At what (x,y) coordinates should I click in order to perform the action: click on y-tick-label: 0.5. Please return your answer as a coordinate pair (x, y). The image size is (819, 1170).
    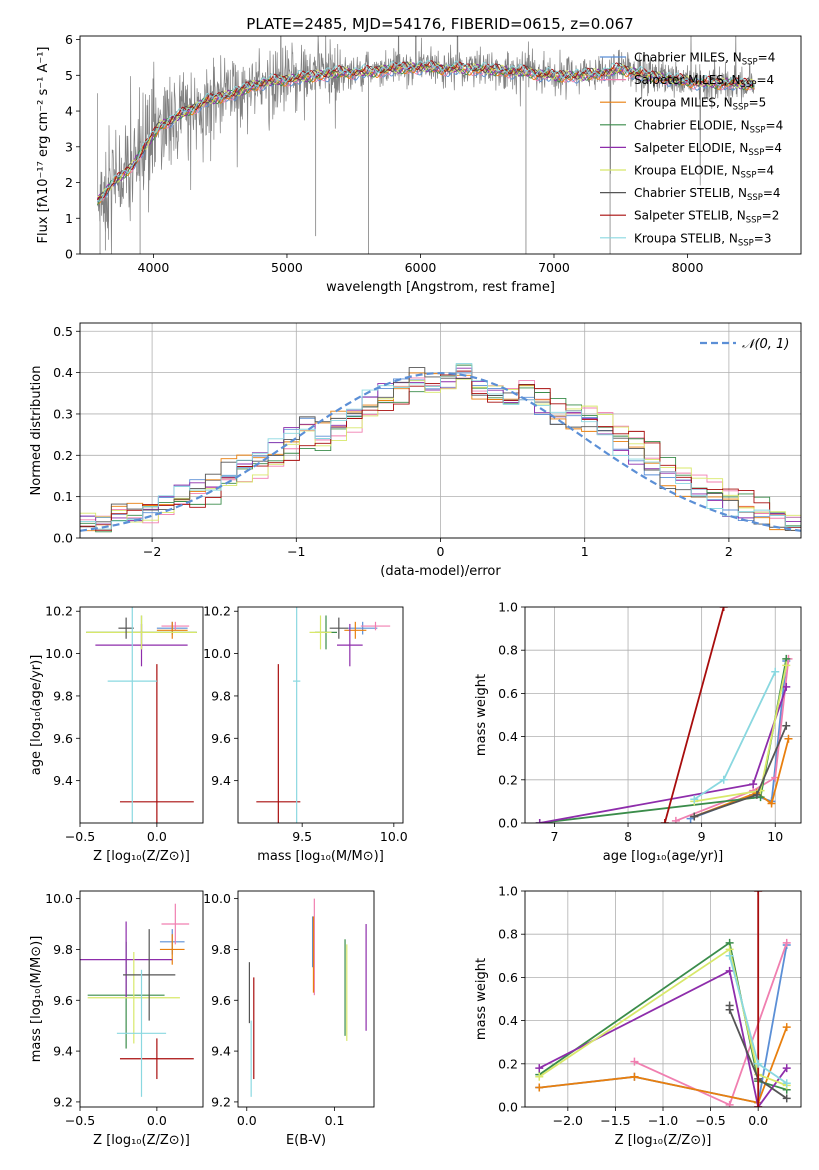
    Looking at the image, I should click on (63, 331).